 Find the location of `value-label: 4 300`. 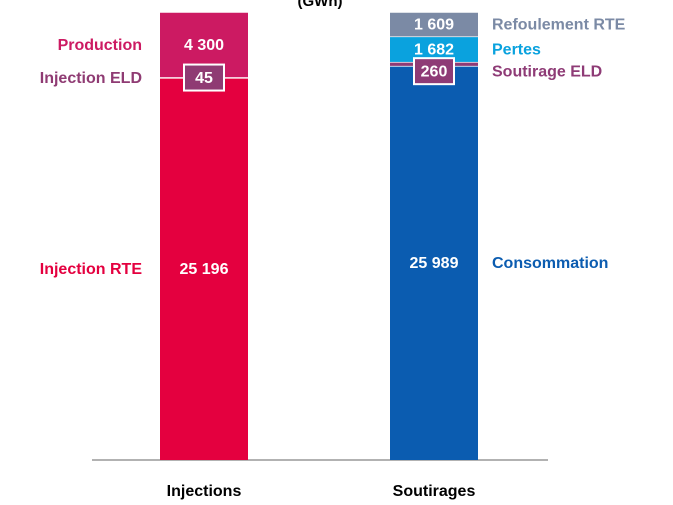

value-label: 4 300 is located at coordinates (204, 45).